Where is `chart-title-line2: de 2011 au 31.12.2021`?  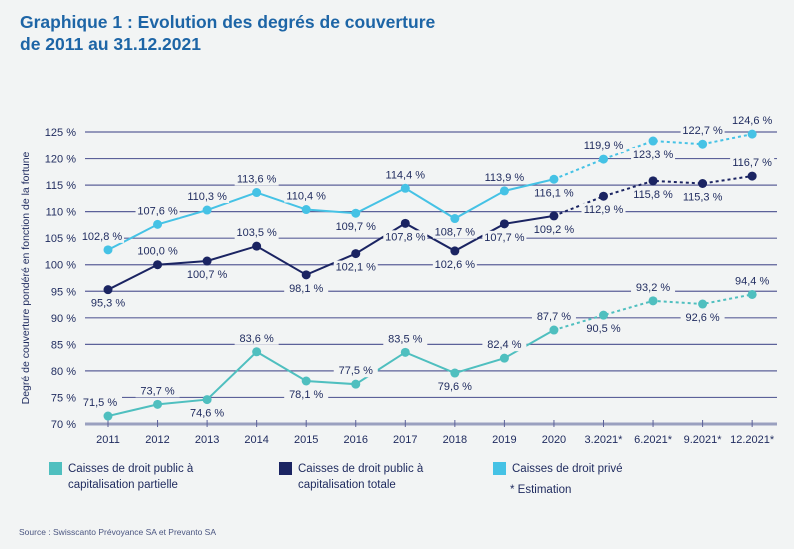 chart-title-line2: de 2011 au 31.12.2021 is located at coordinates (110, 44).